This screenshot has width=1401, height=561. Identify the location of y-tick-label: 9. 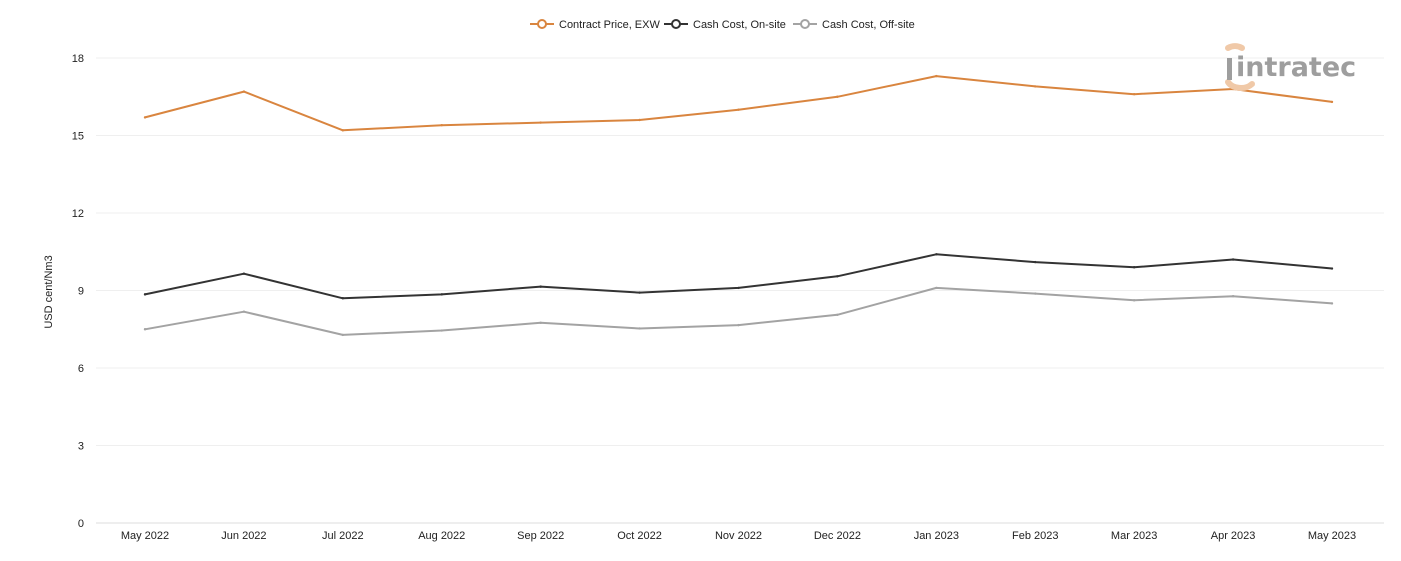
(81, 292).